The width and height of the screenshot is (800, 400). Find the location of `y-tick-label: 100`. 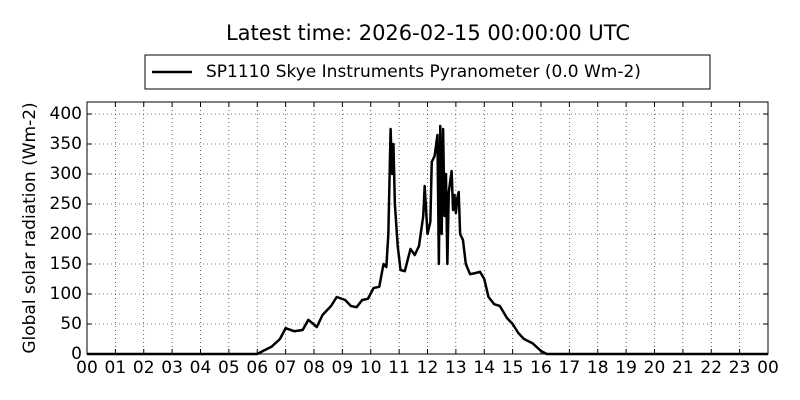

y-tick-label: 100 is located at coordinates (66, 294).